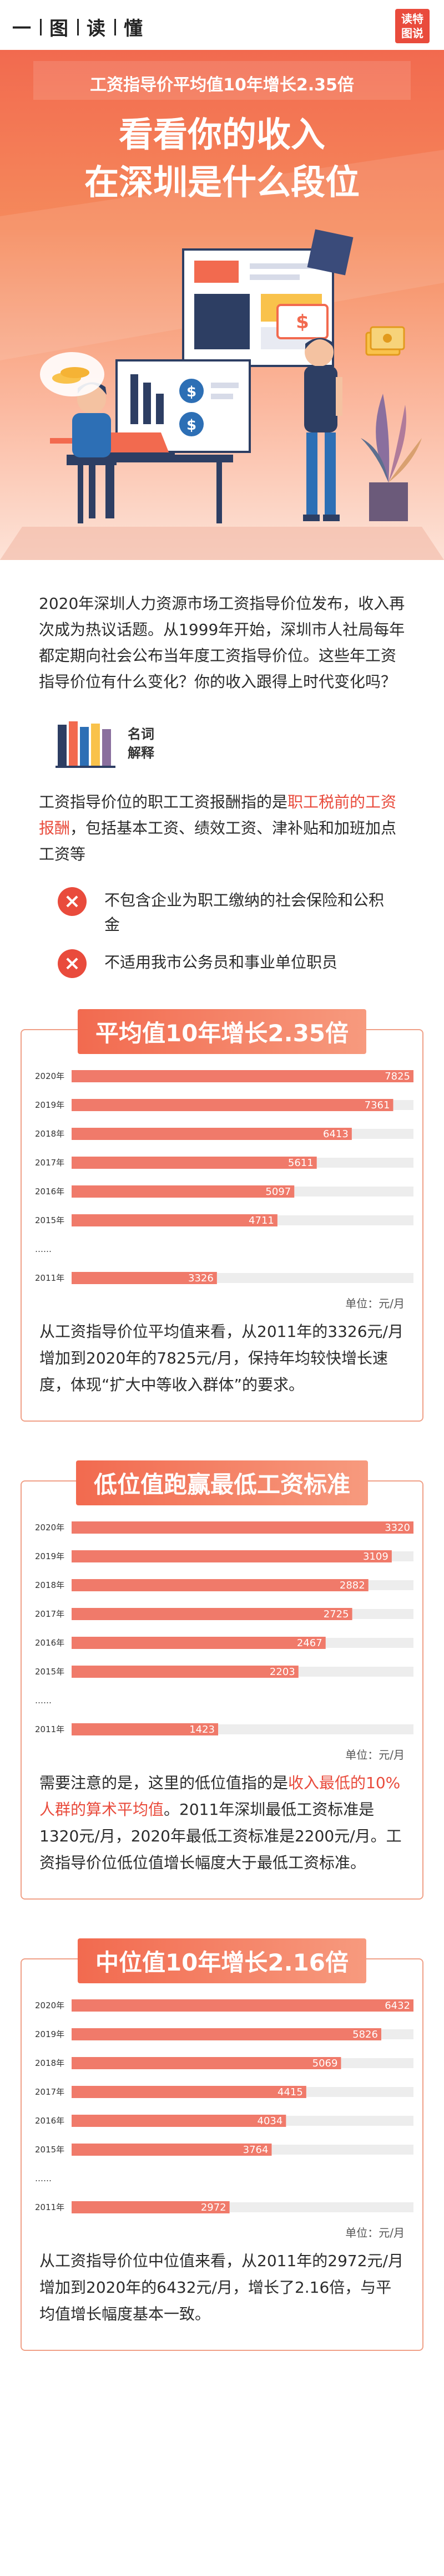 Image resolution: width=444 pixels, height=2576 pixels. I want to click on chart-title: 平均值10年增长2.35倍, so click(222, 1032).